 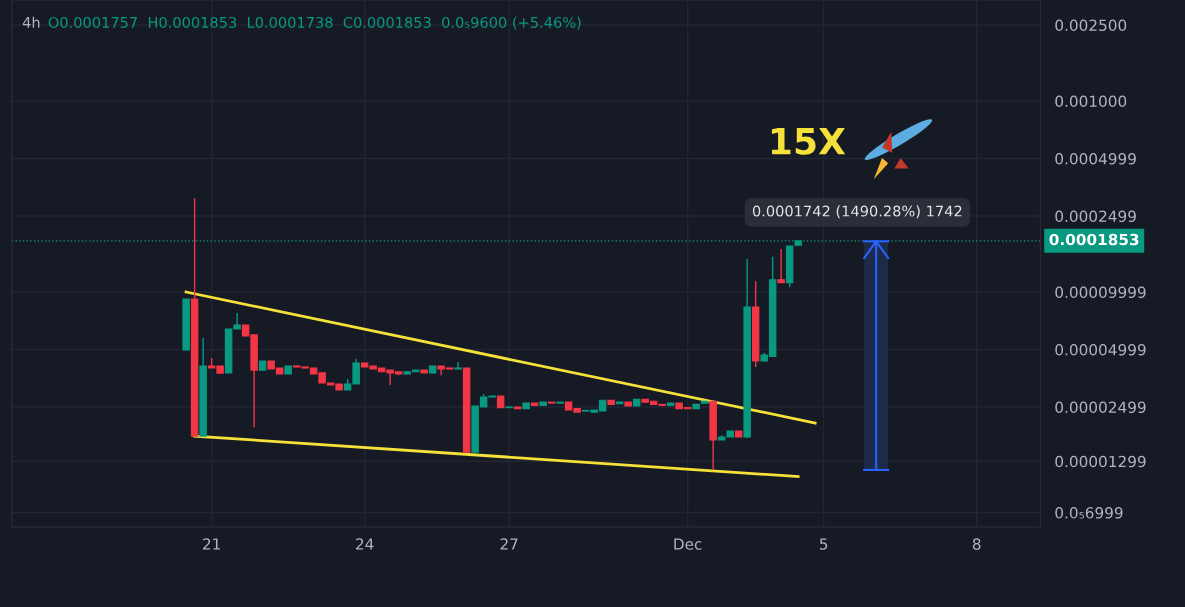 I want to click on x-tick-label: Dec, so click(x=688, y=544).